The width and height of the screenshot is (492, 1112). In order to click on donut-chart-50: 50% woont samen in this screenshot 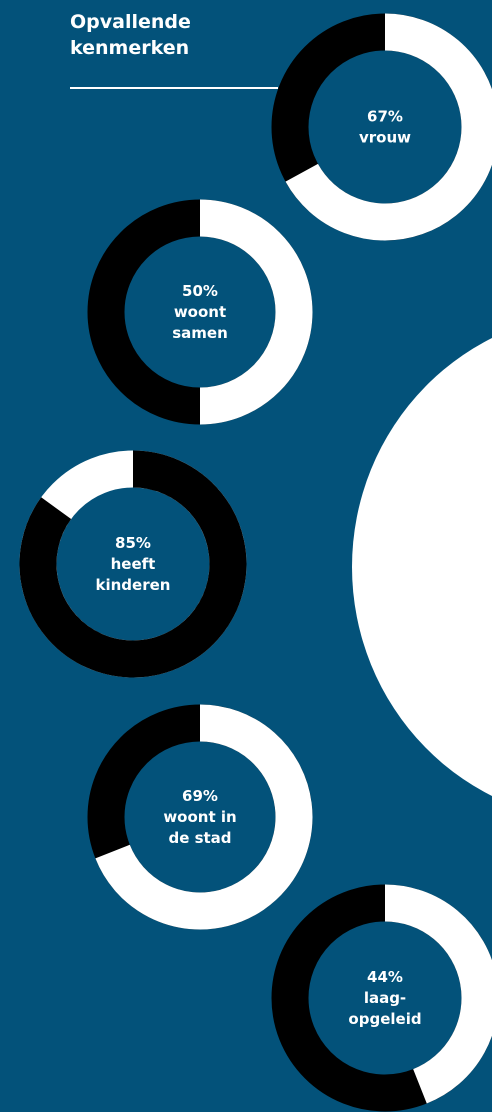, I will do `click(200, 312)`.